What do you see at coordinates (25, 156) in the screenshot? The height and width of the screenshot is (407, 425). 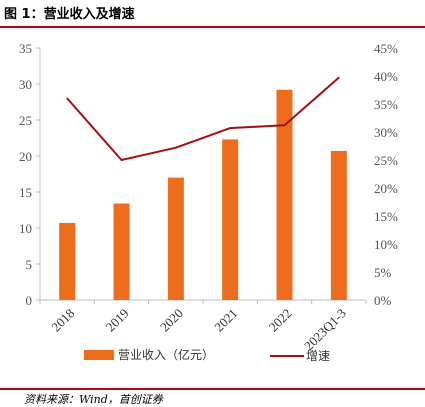 I see `left-axis-tick-label: 20` at bounding box center [25, 156].